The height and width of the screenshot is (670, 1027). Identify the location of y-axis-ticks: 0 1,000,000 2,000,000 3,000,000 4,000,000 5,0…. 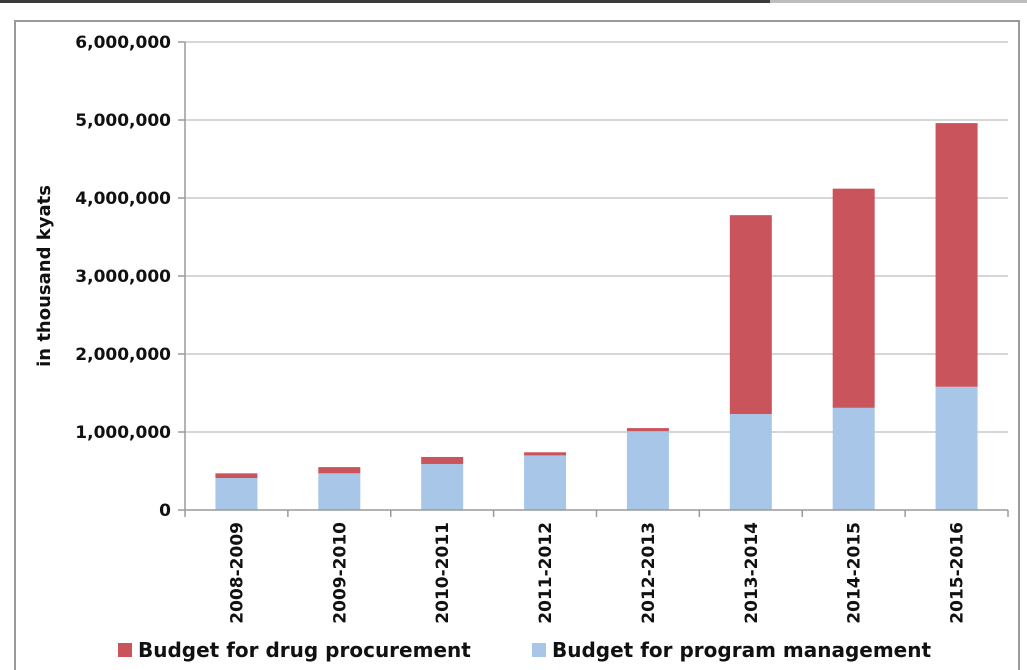
(130, 277).